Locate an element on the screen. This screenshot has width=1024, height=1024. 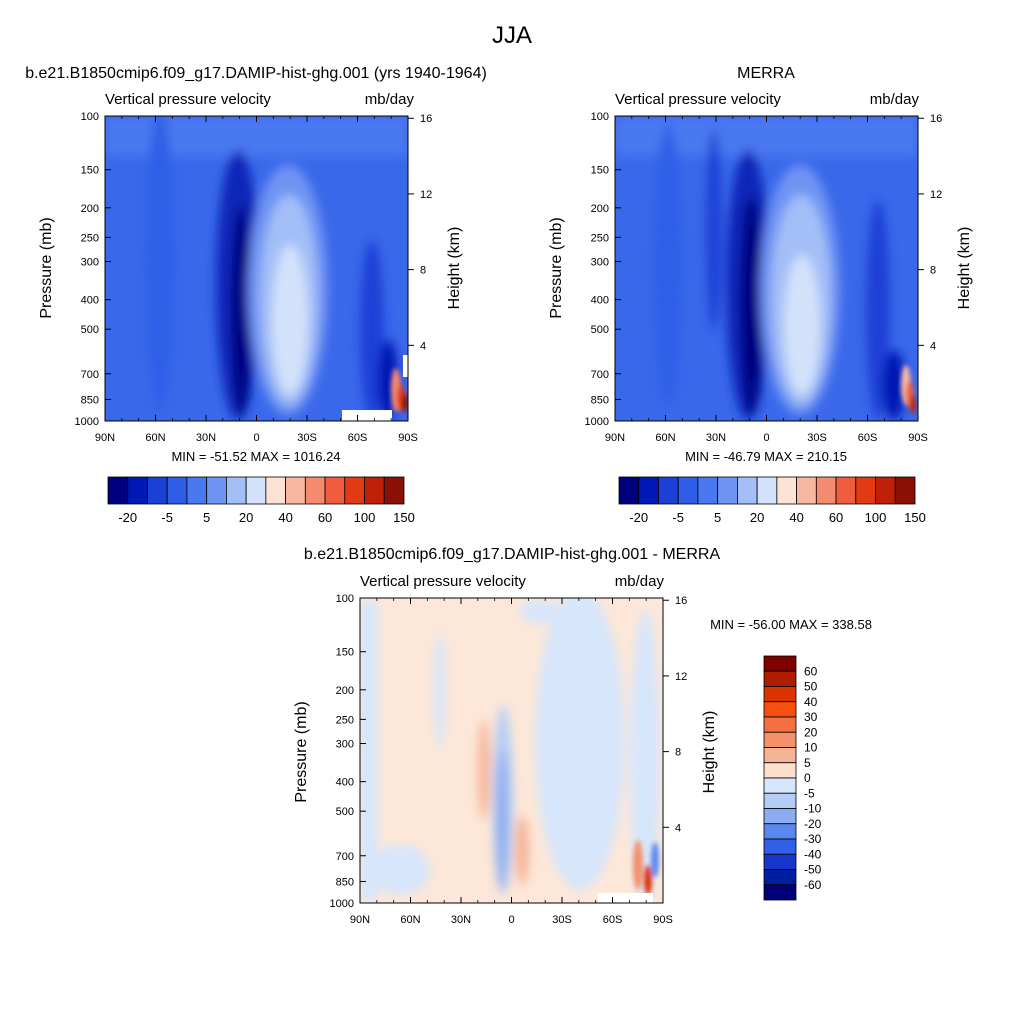
stats-label: MIN = -46.79 MAX = 210.15 is located at coordinates (766, 456).